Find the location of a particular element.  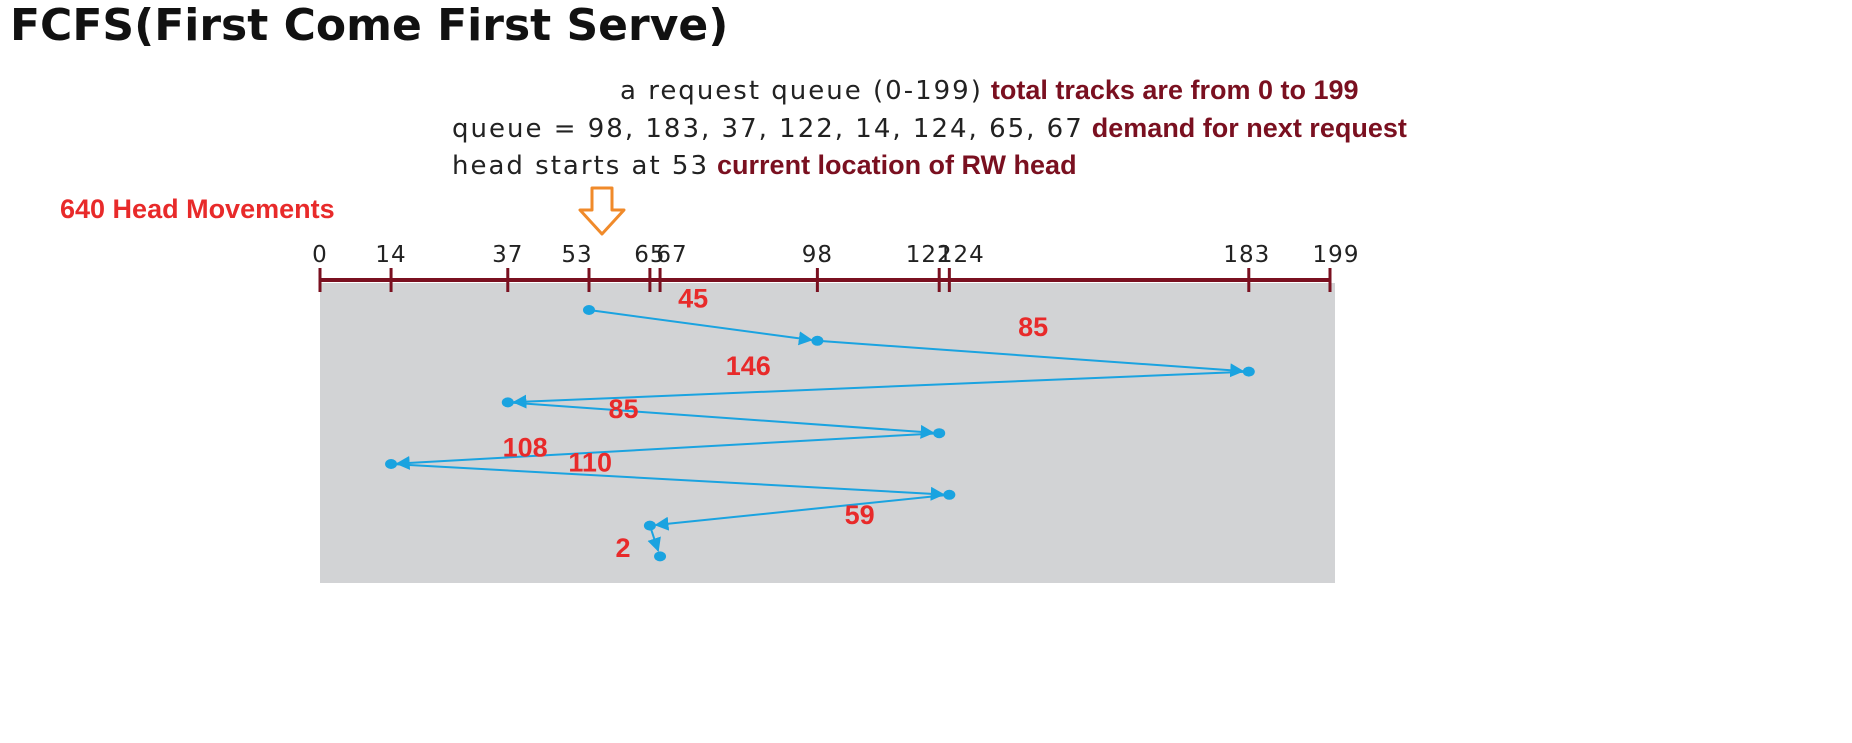

tick-label-199: 199 is located at coordinates (1336, 255).